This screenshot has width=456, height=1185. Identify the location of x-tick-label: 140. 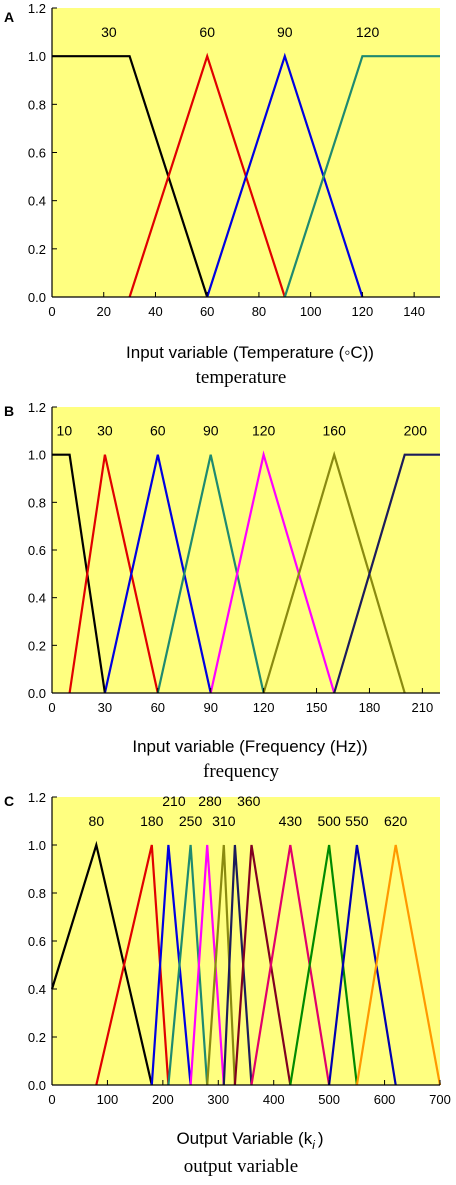
(414, 311).